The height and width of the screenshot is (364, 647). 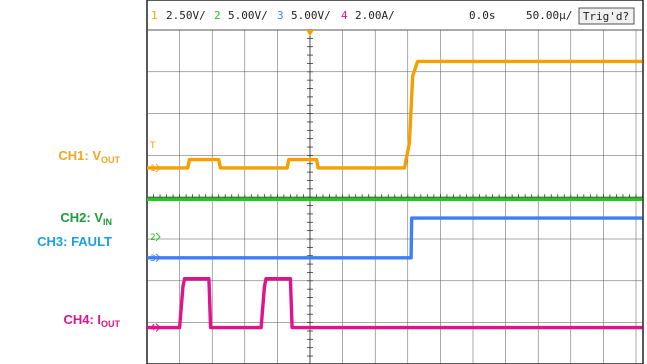 What do you see at coordinates (395, 238) in the screenshot?
I see `ch3-trace` at bounding box center [395, 238].